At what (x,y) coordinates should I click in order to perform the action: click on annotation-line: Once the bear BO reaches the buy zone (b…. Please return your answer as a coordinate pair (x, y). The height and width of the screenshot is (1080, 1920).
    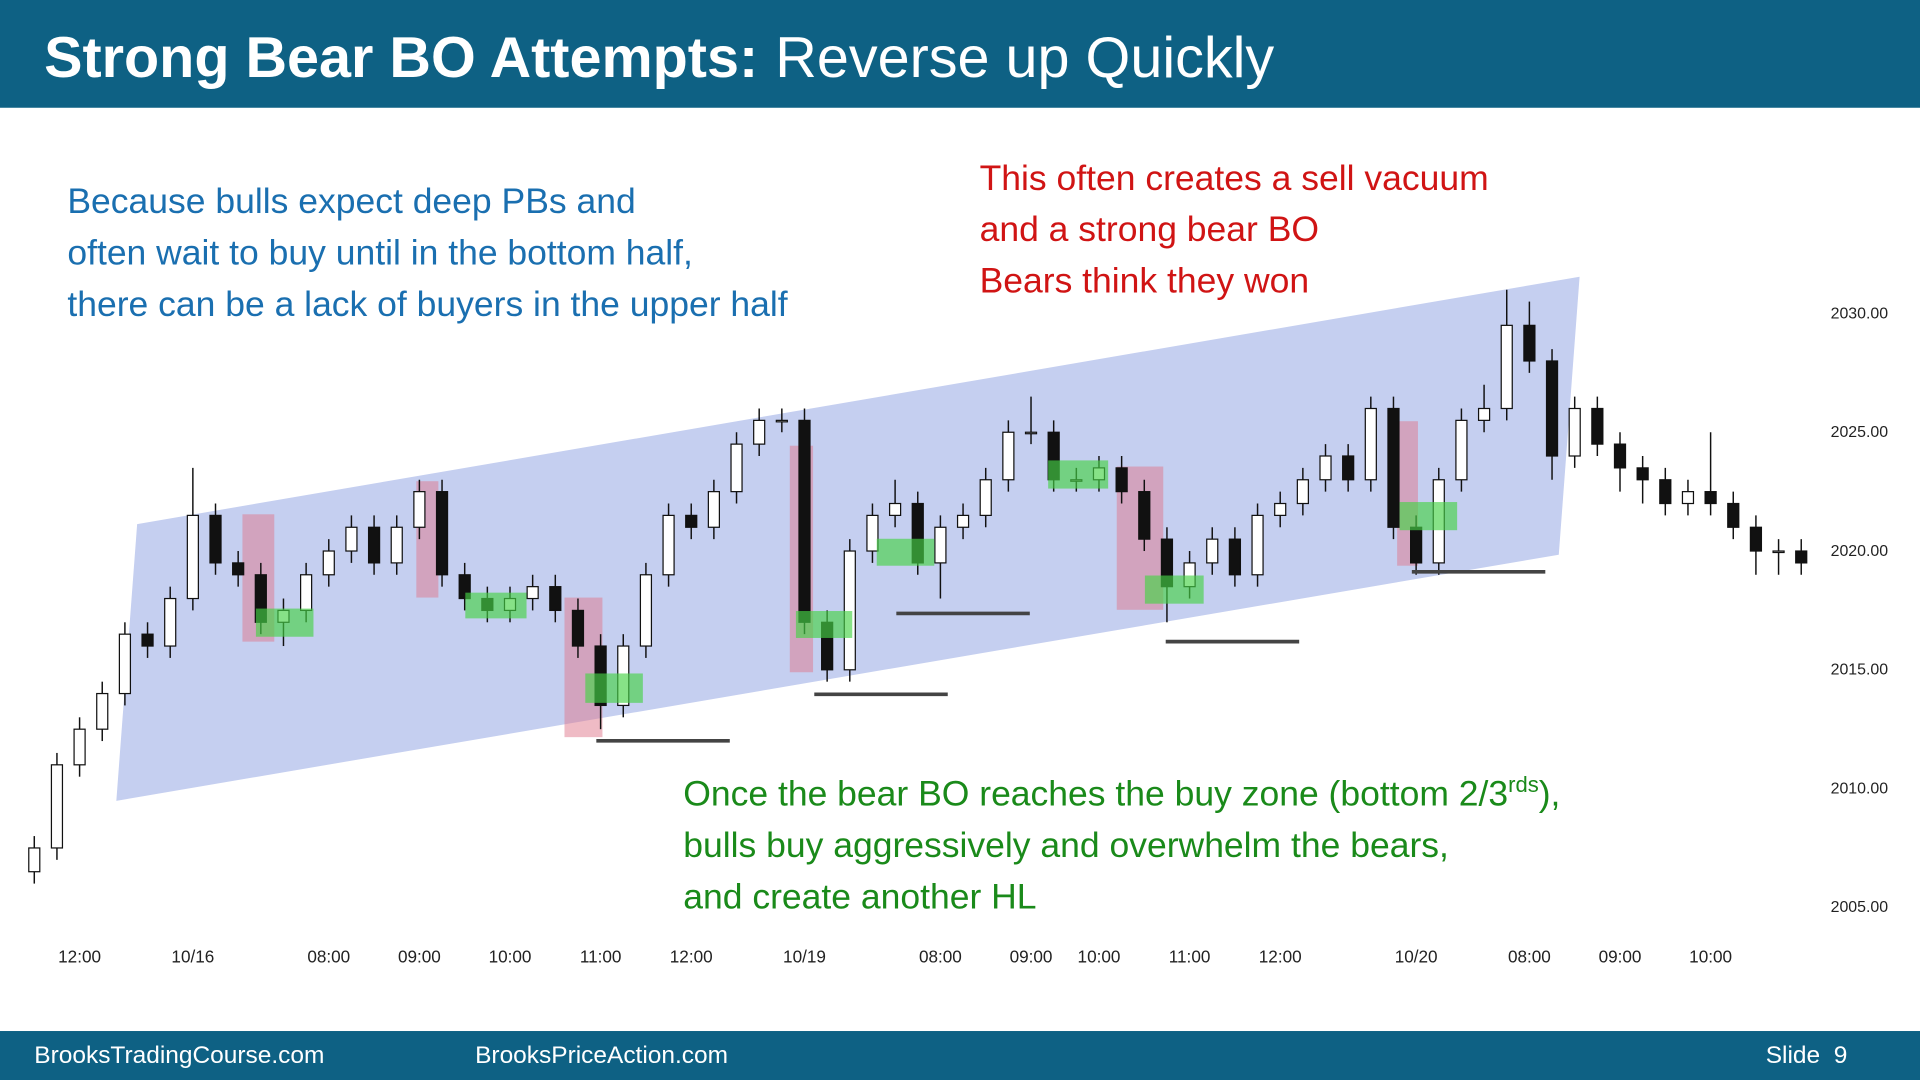
    Looking at the image, I should click on (1121, 792).